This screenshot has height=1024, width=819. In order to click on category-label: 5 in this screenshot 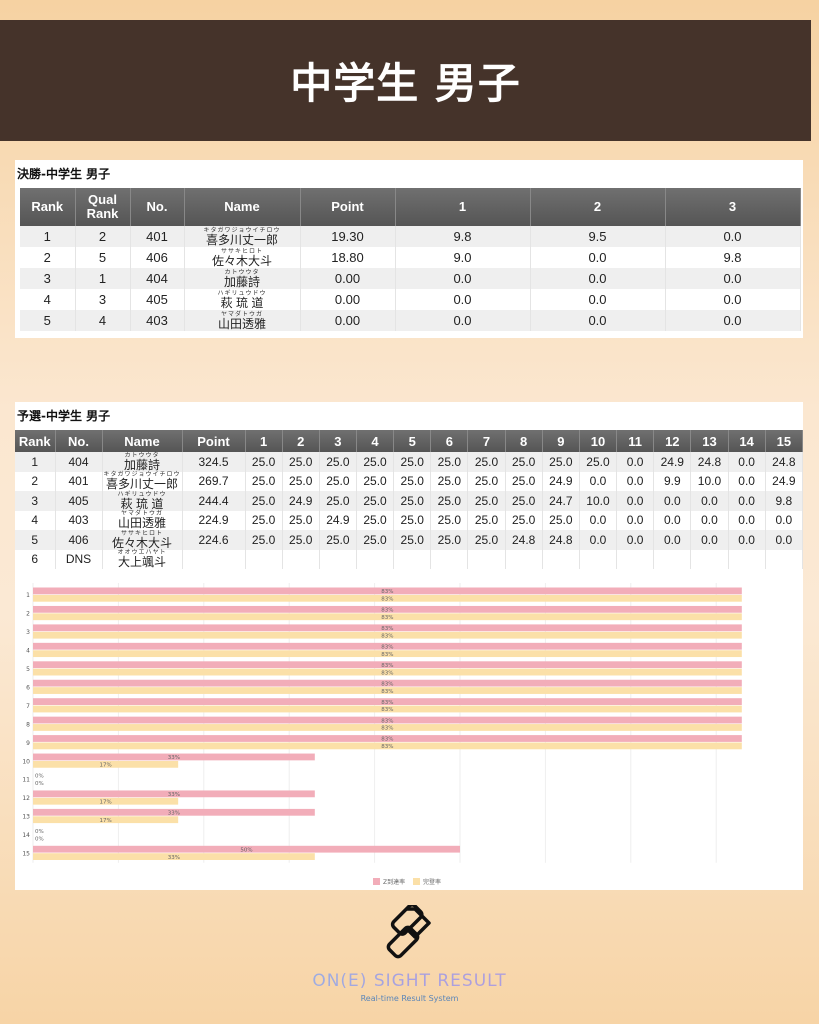, I will do `click(28, 669)`.